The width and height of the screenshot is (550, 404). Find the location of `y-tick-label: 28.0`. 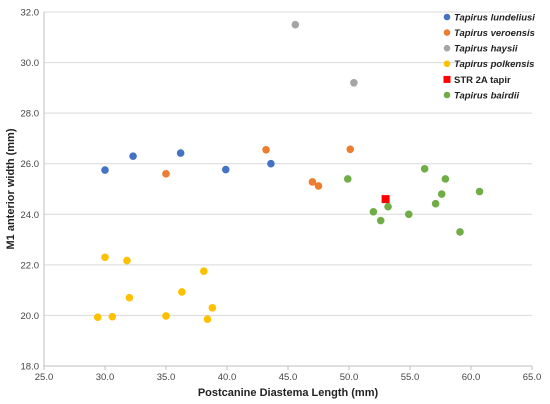

y-tick-label: 28.0 is located at coordinates (30, 114).